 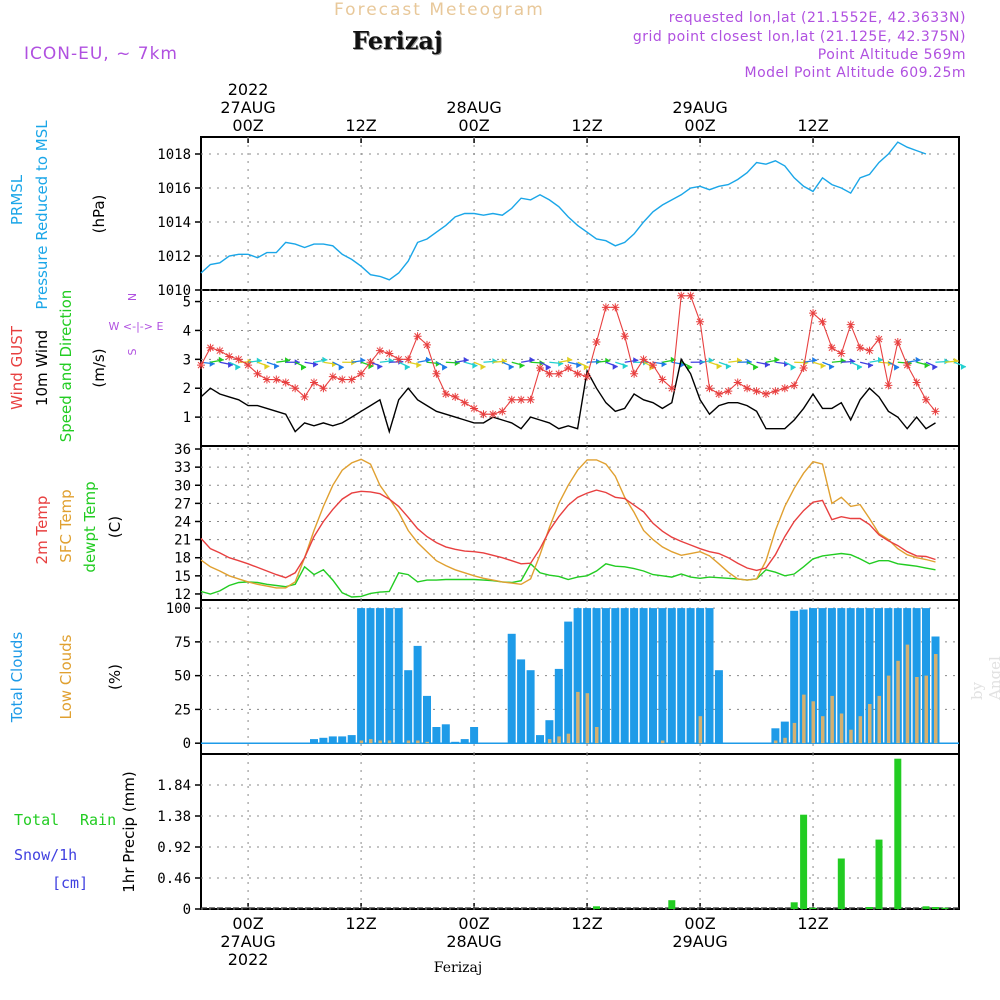 What do you see at coordinates (580, 213) in the screenshot?
I see `pressure-frame` at bounding box center [580, 213].